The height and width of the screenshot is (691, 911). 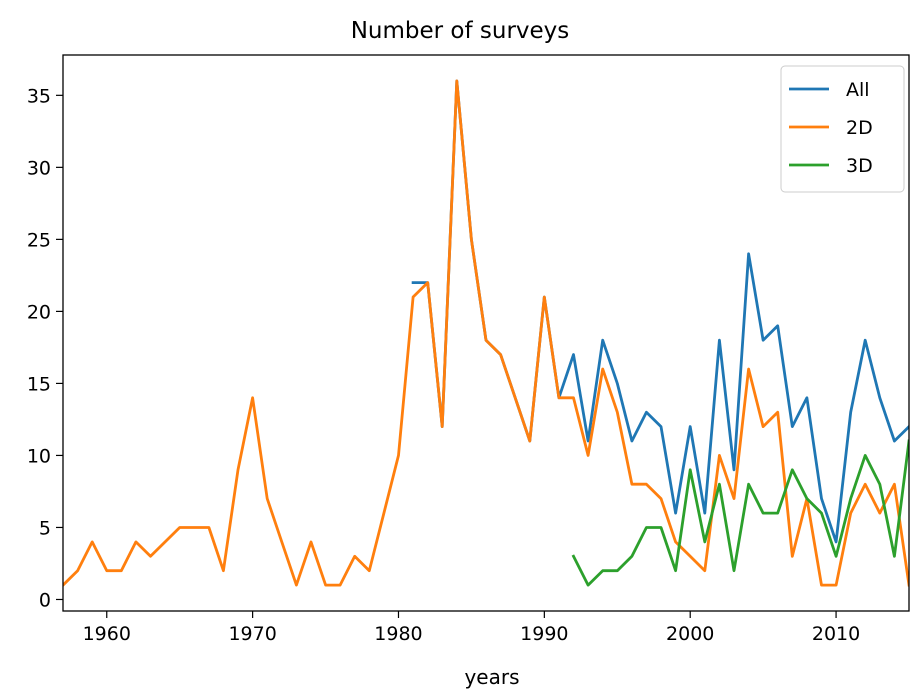 What do you see at coordinates (544, 634) in the screenshot?
I see `x-tick-label: 1990` at bounding box center [544, 634].